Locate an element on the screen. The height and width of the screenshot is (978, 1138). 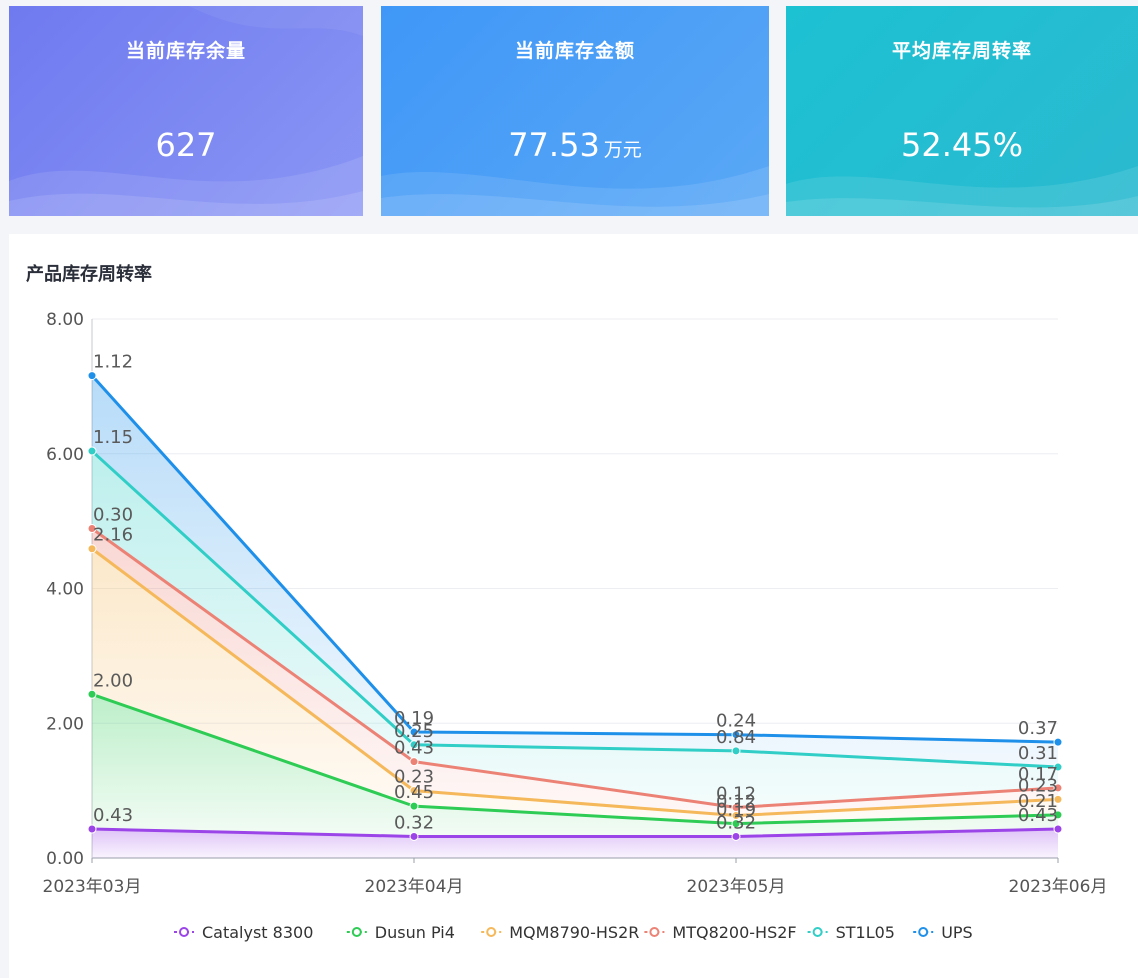
legend-label: MTQ8200-HS2F is located at coordinates (734, 932).